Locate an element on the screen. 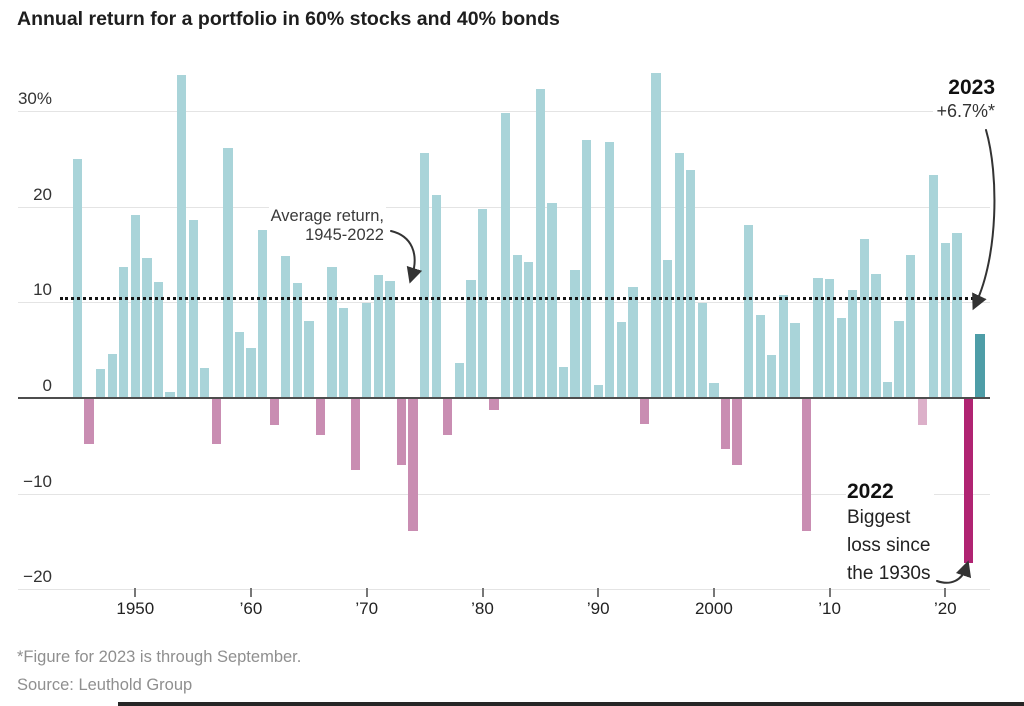 This screenshot has width=1024, height=706. bar-1962 is located at coordinates (274, 411).